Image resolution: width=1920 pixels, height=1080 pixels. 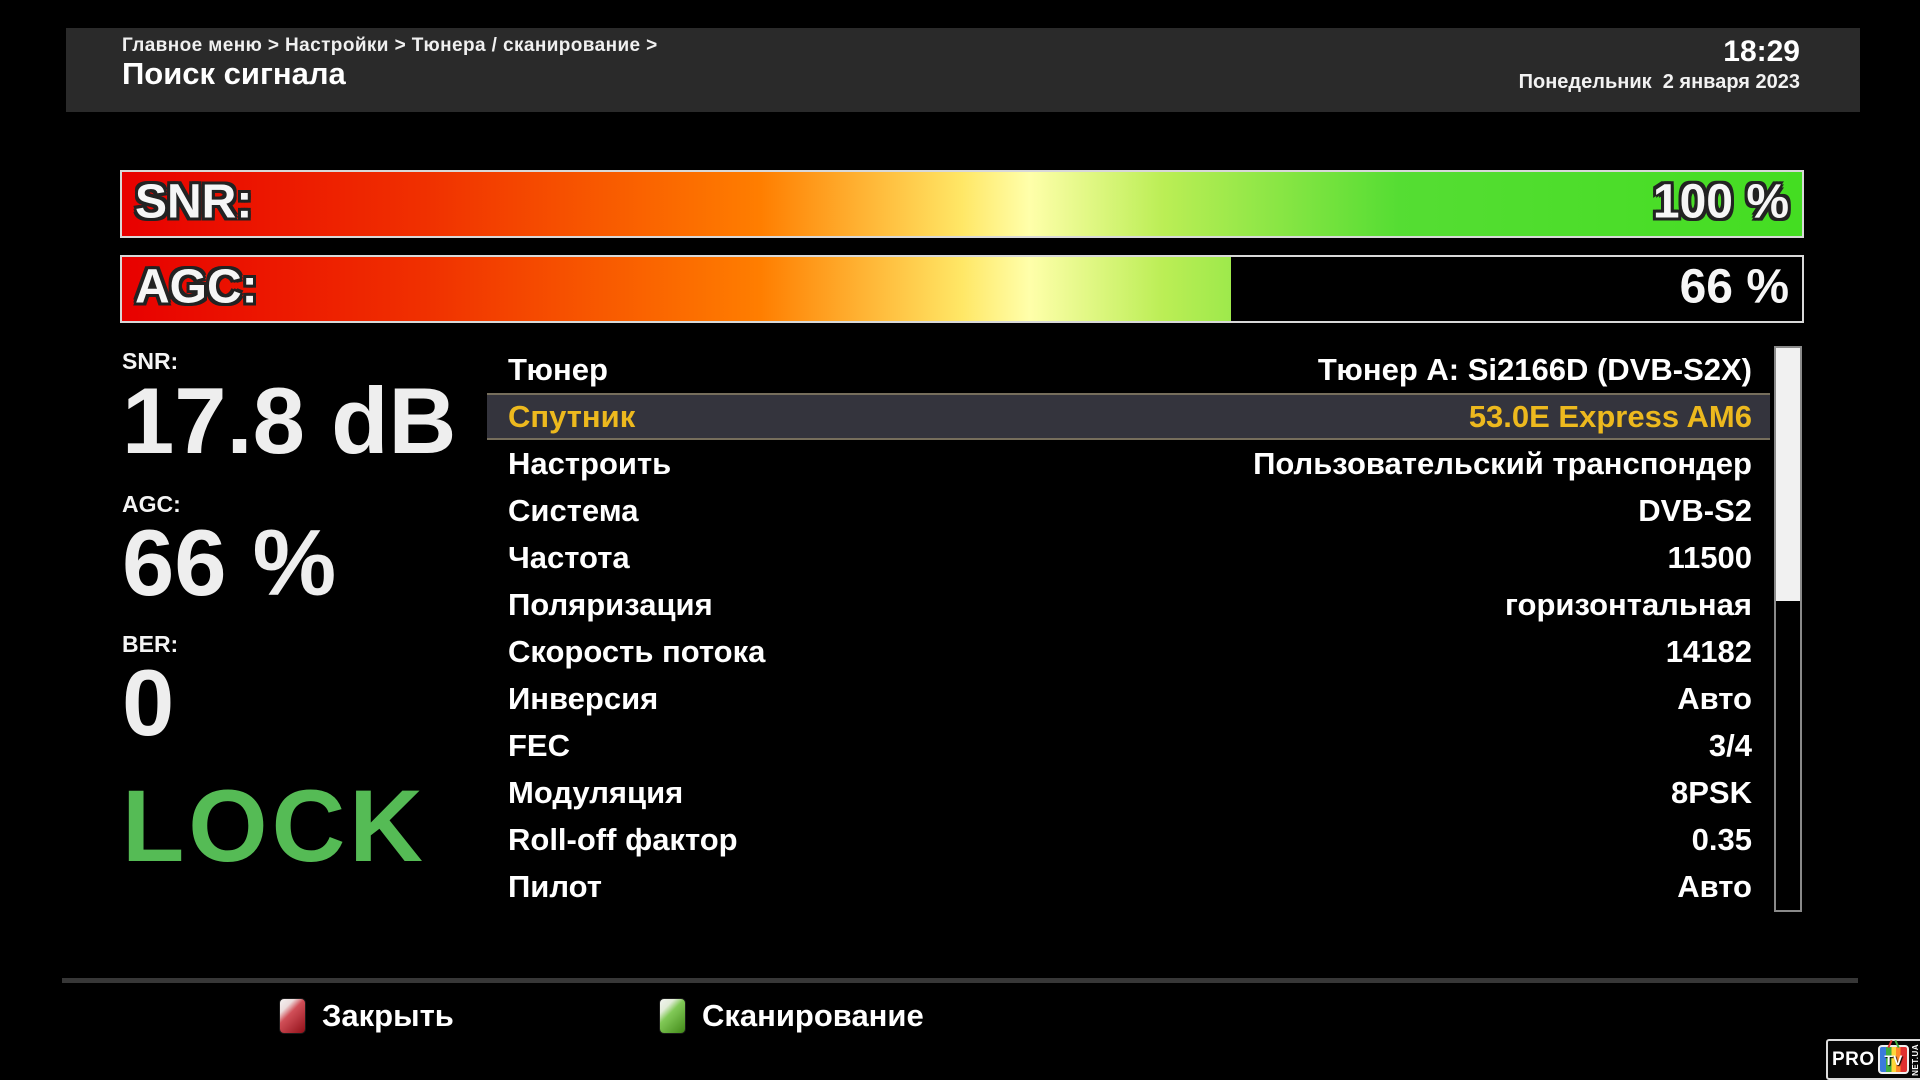 What do you see at coordinates (1502, 463) in the screenshot?
I see `list-item-value: Пользовательский транспондер` at bounding box center [1502, 463].